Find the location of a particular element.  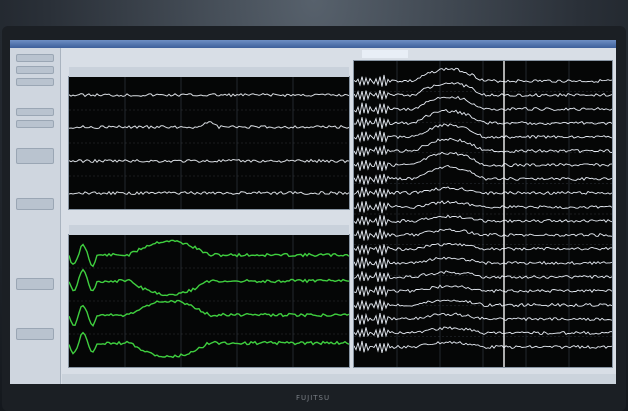

brand-logo: FUJITSU is located at coordinates (313, 398).